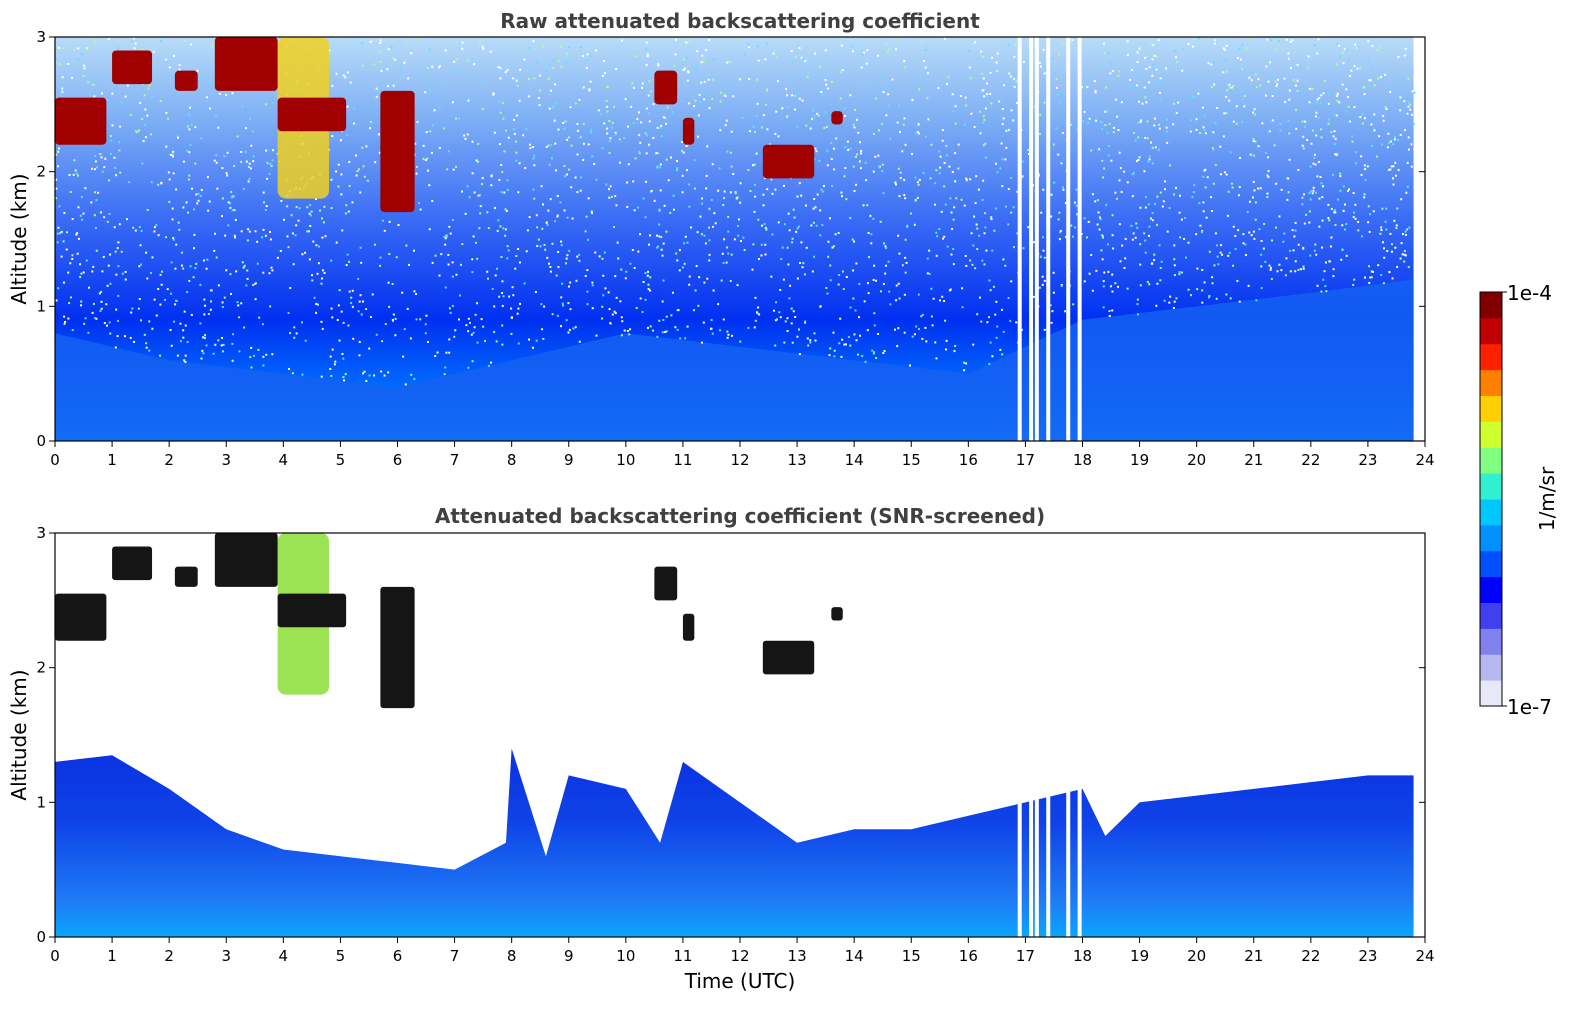  I want to click on boundary-layer, so click(734, 360).